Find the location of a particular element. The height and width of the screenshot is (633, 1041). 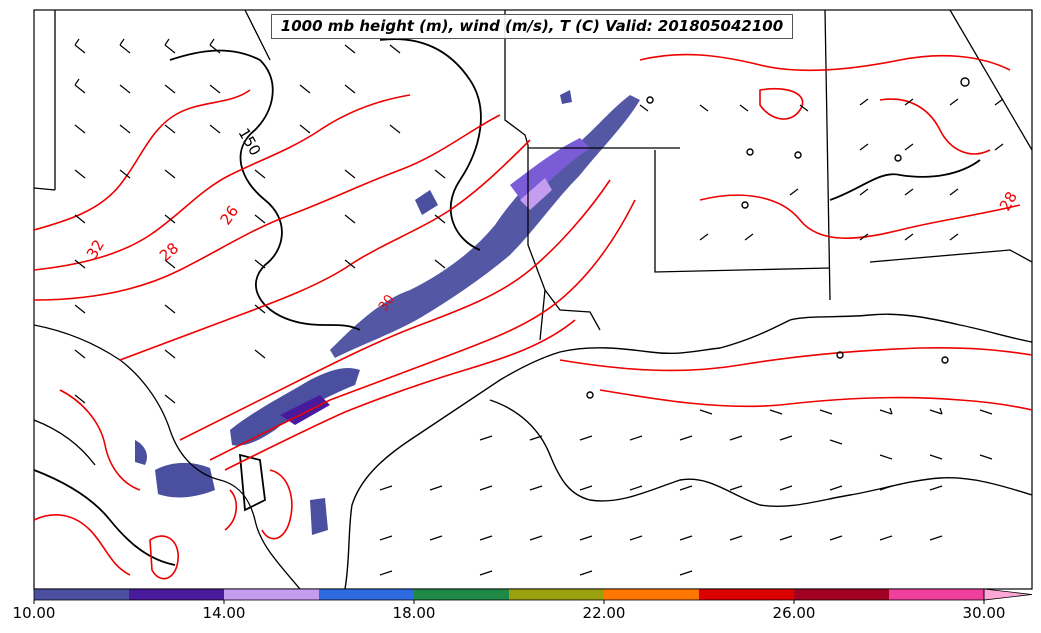

colorbar-outline is located at coordinates (509, 594).